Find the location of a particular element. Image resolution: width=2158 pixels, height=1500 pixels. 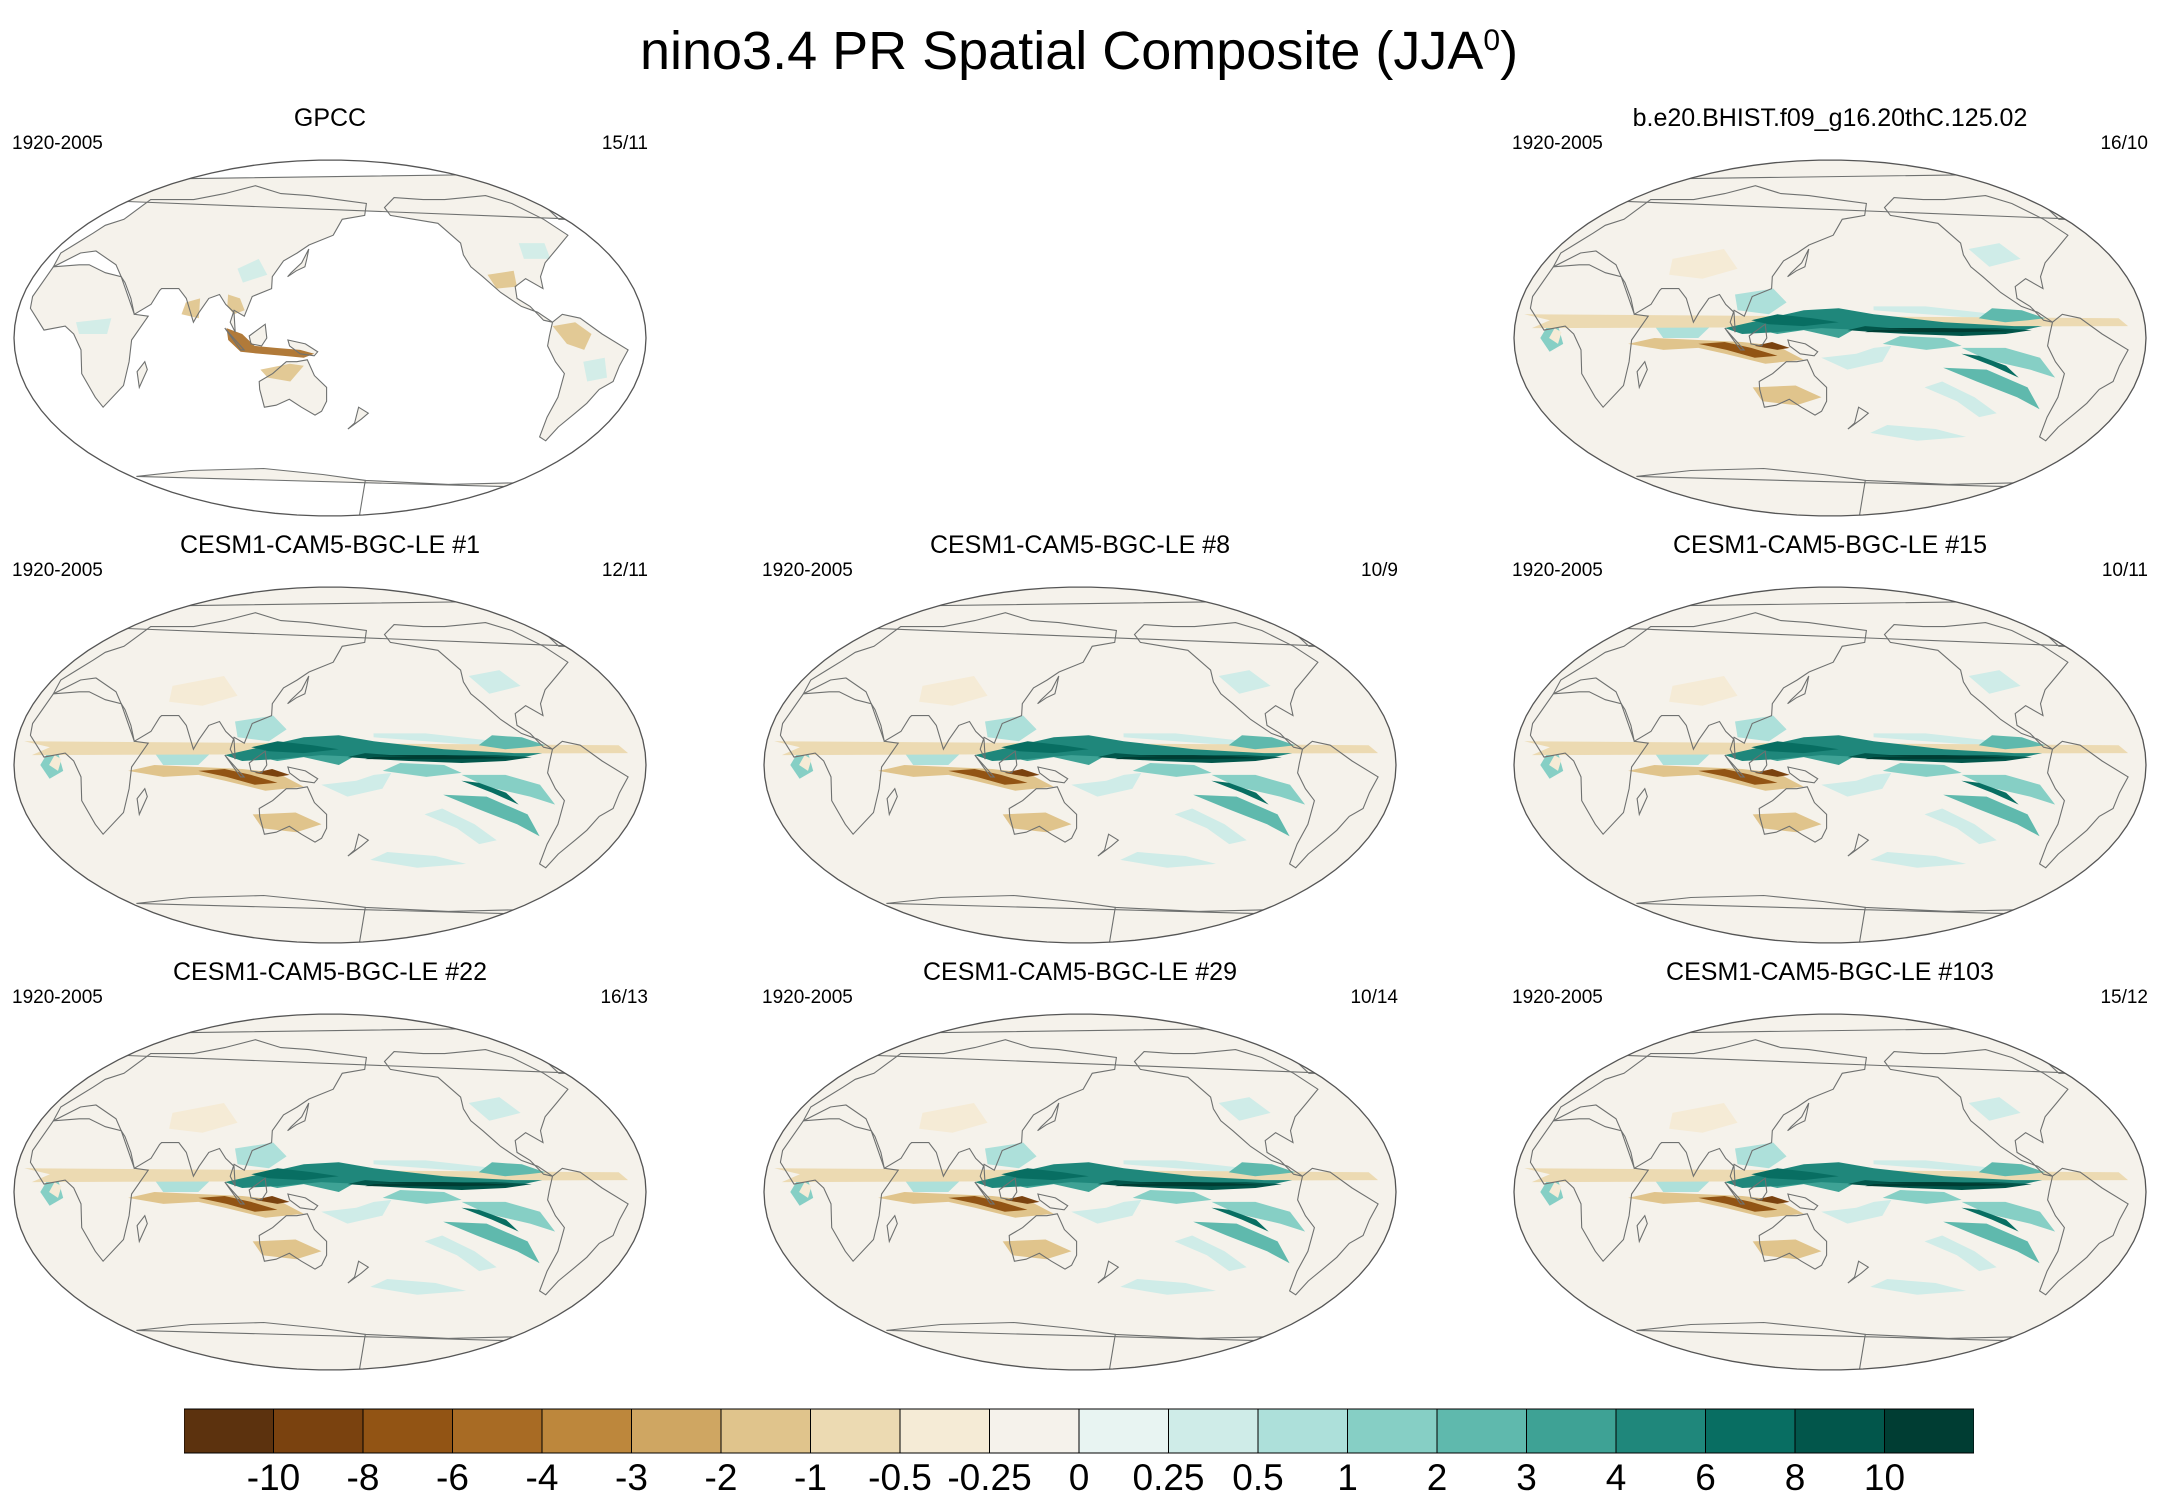

colorbar-tick-label: 3 is located at coordinates (1526, 1477).